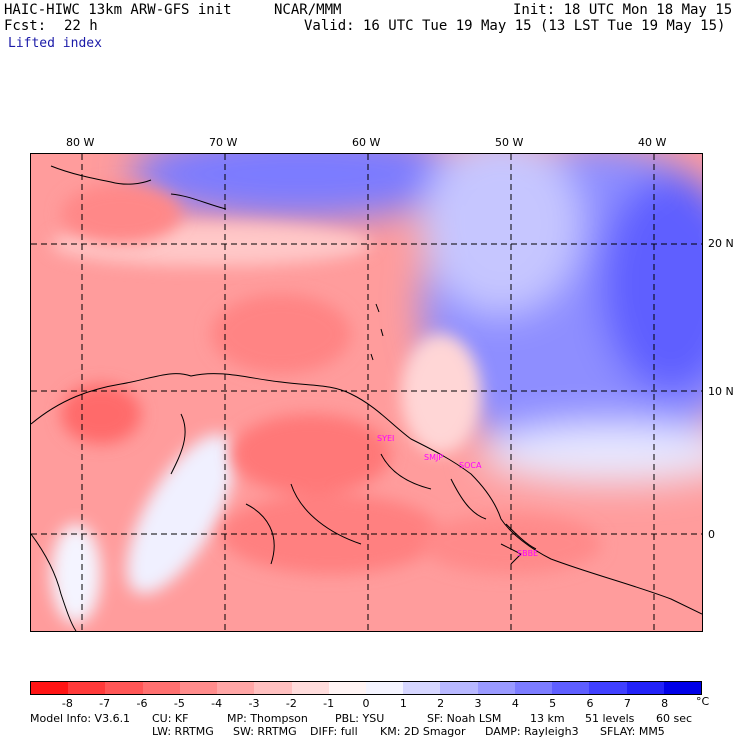 The width and height of the screenshot is (740, 740). Describe the element at coordinates (254, 703) in the screenshot. I see `colorbar-label: -3` at that location.